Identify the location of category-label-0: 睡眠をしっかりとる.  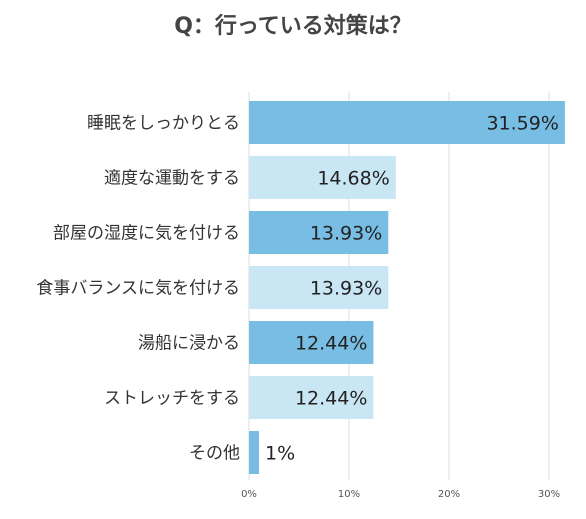
(163, 124).